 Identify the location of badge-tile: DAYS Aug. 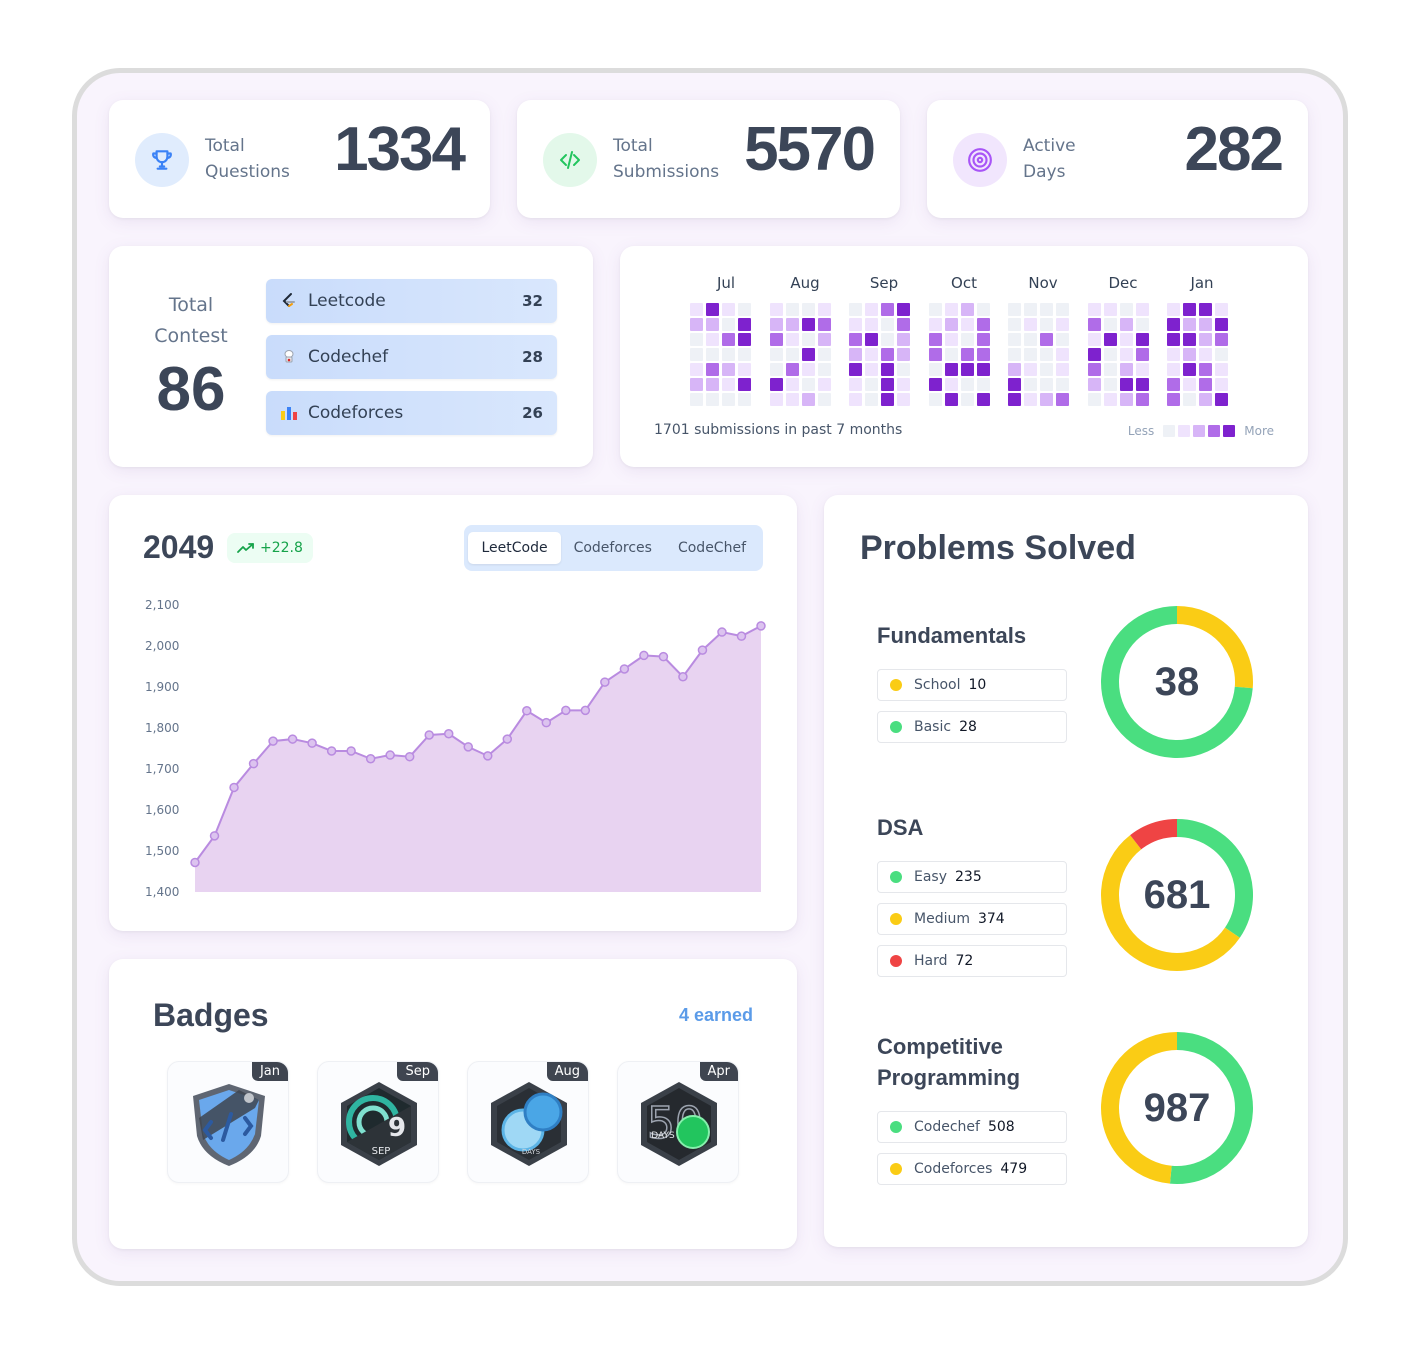
(528, 1122).